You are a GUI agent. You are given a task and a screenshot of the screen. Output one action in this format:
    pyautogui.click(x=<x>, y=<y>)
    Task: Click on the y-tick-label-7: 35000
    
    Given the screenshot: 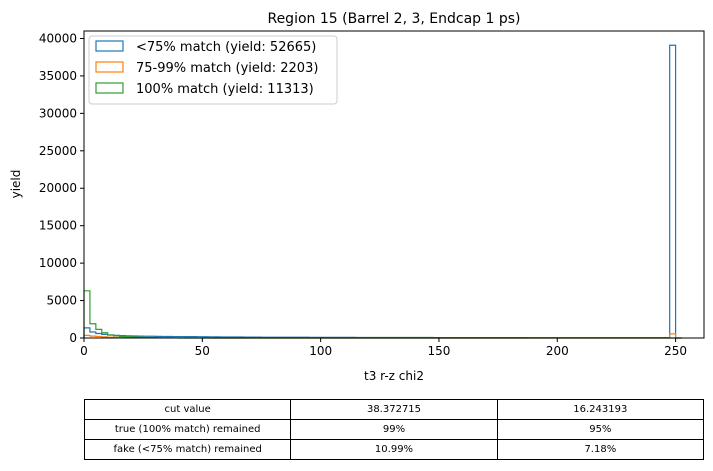 What is the action you would take?
    pyautogui.click(x=58, y=76)
    